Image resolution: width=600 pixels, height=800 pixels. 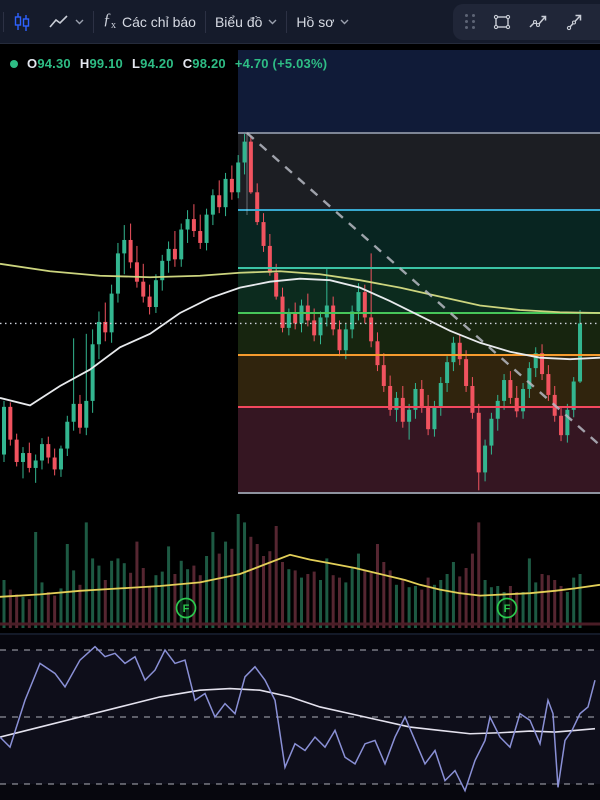 What do you see at coordinates (470, 21) in the screenshot?
I see `drag-handle` at bounding box center [470, 21].